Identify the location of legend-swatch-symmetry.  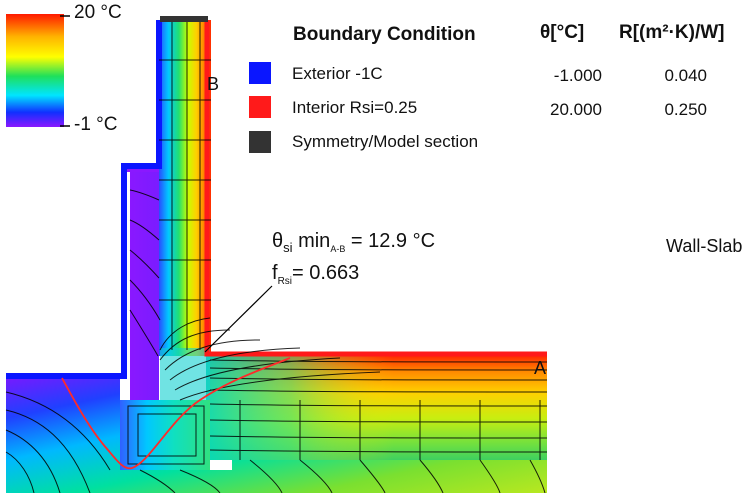
(260, 142).